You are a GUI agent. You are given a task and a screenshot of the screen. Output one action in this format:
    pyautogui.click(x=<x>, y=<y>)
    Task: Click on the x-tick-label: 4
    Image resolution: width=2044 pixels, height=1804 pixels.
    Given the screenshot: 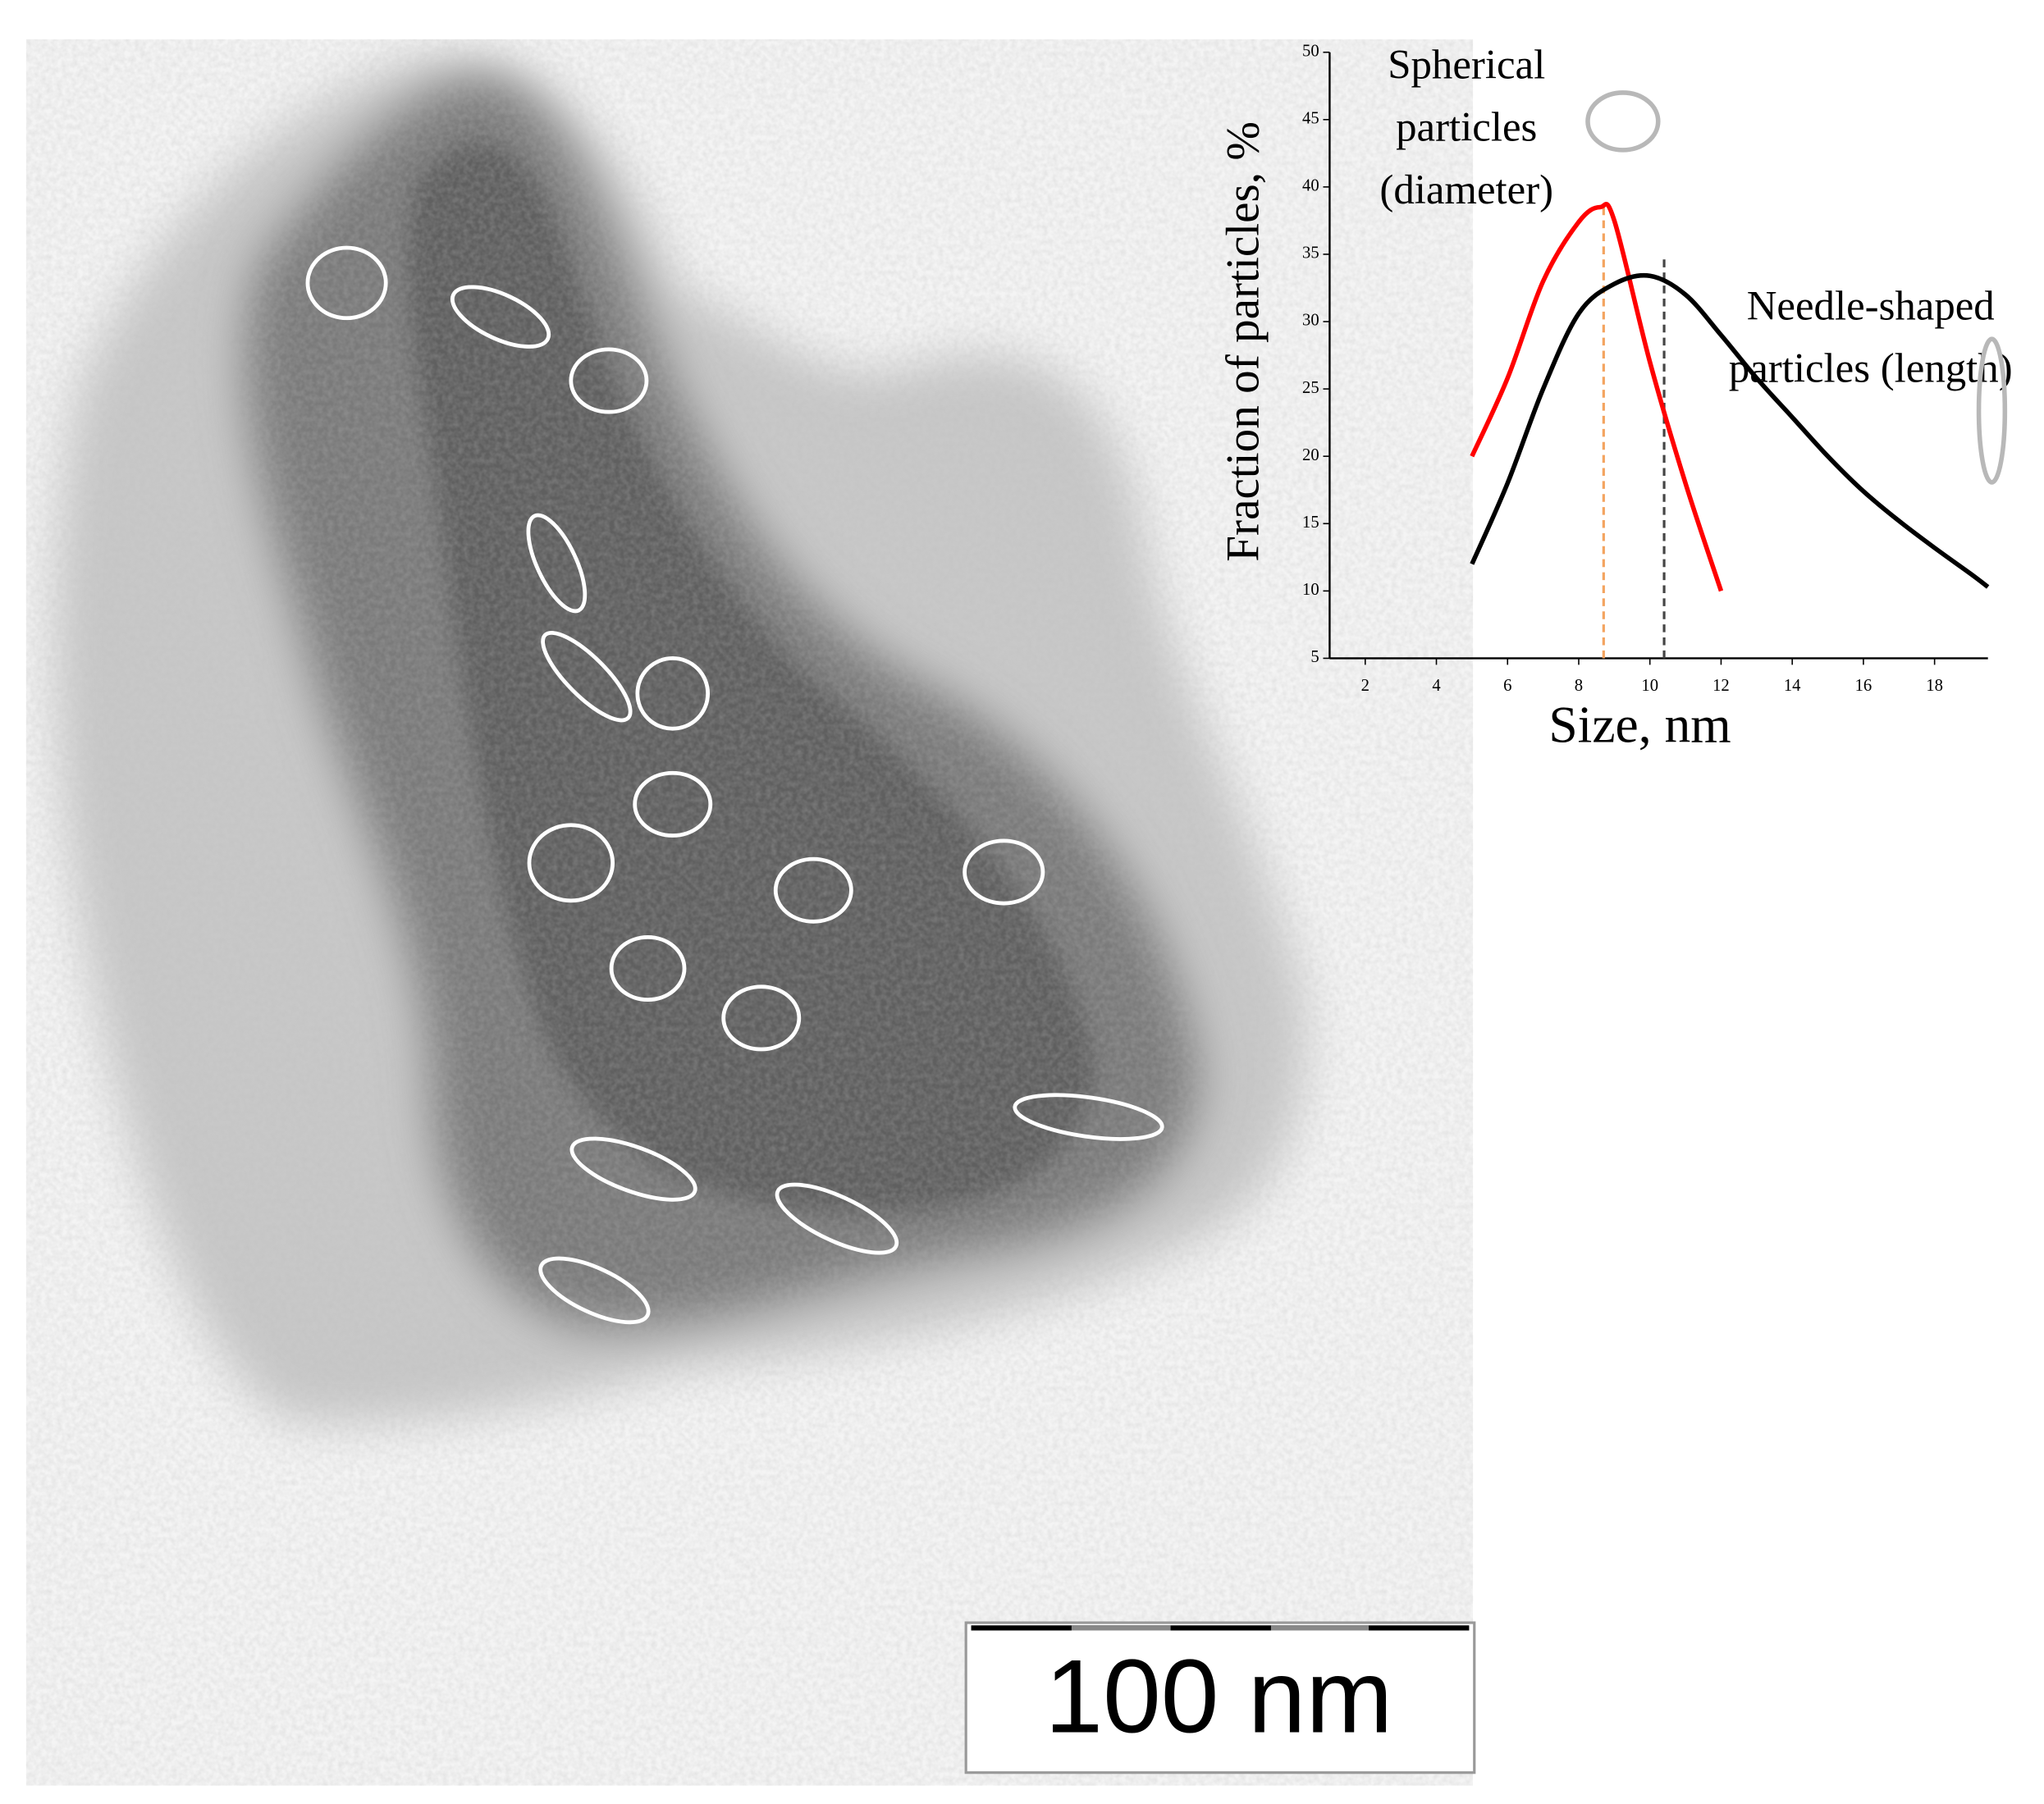 What is the action you would take?
    pyautogui.click(x=1436, y=686)
    